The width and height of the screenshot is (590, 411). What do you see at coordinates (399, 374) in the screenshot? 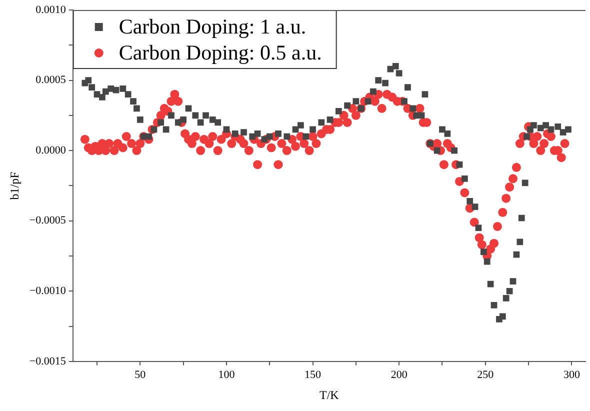
I see `x-tick-label: 200` at bounding box center [399, 374].